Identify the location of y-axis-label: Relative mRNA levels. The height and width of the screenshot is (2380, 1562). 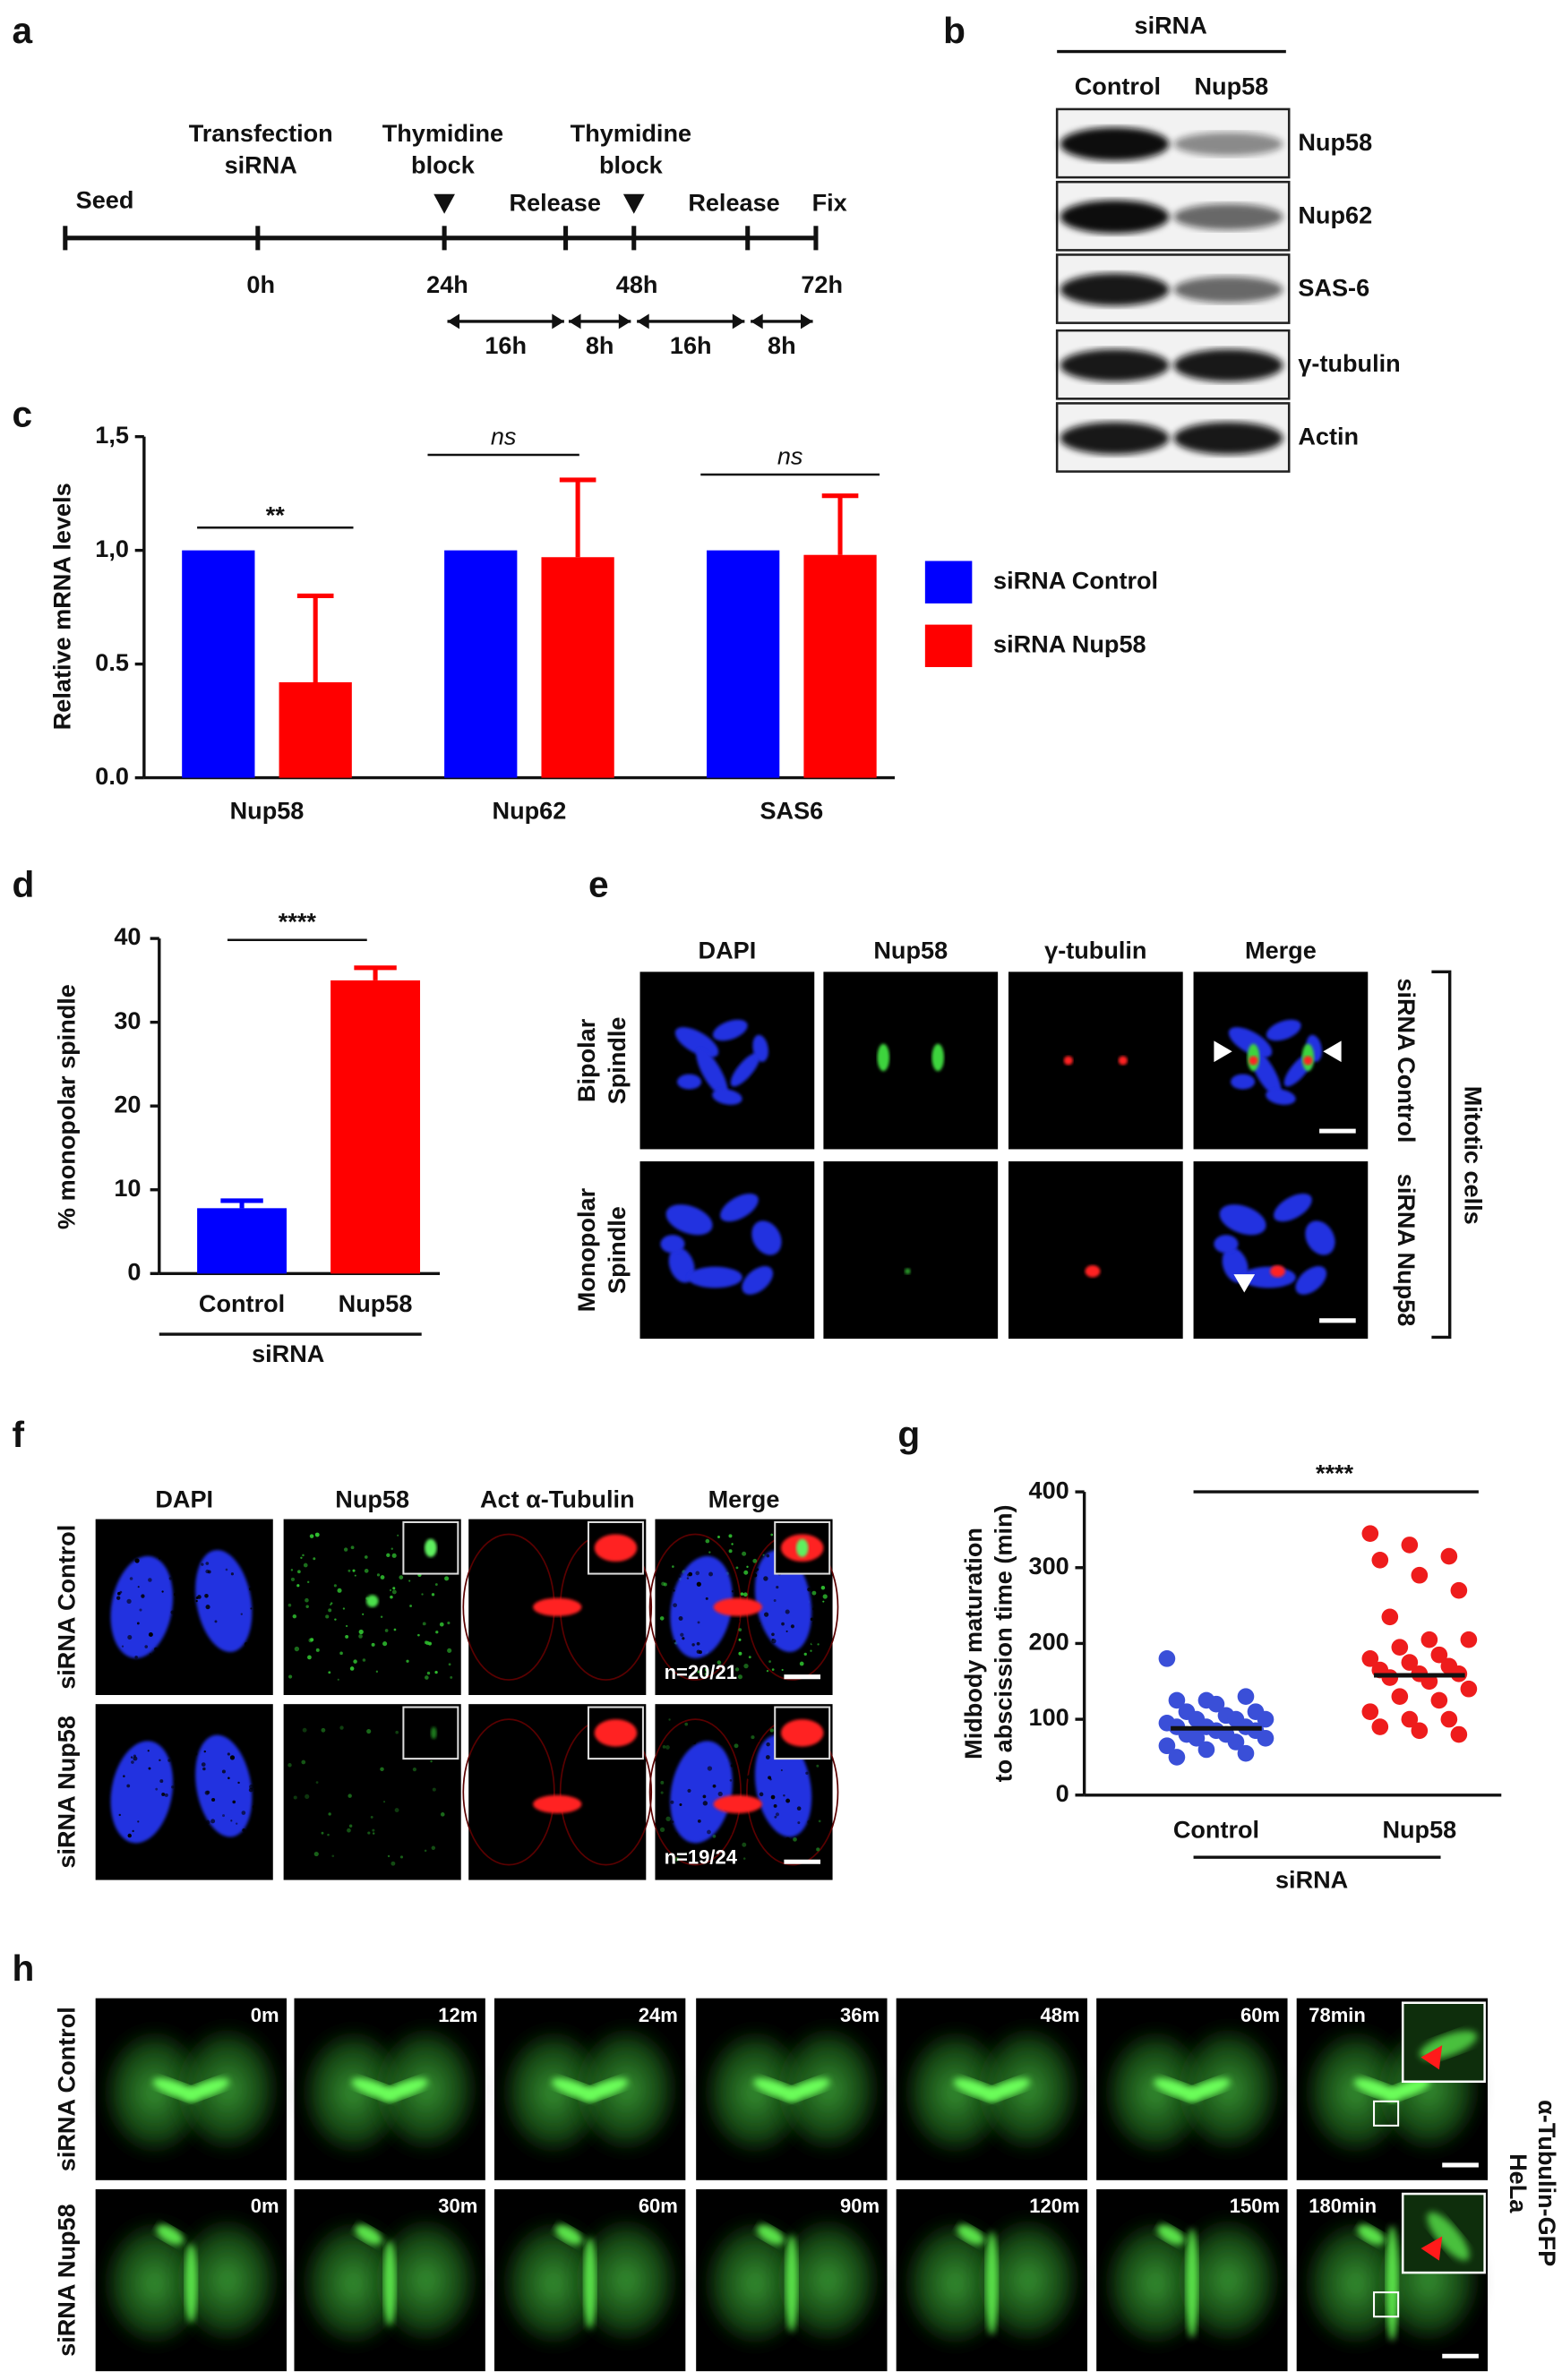
(61, 606).